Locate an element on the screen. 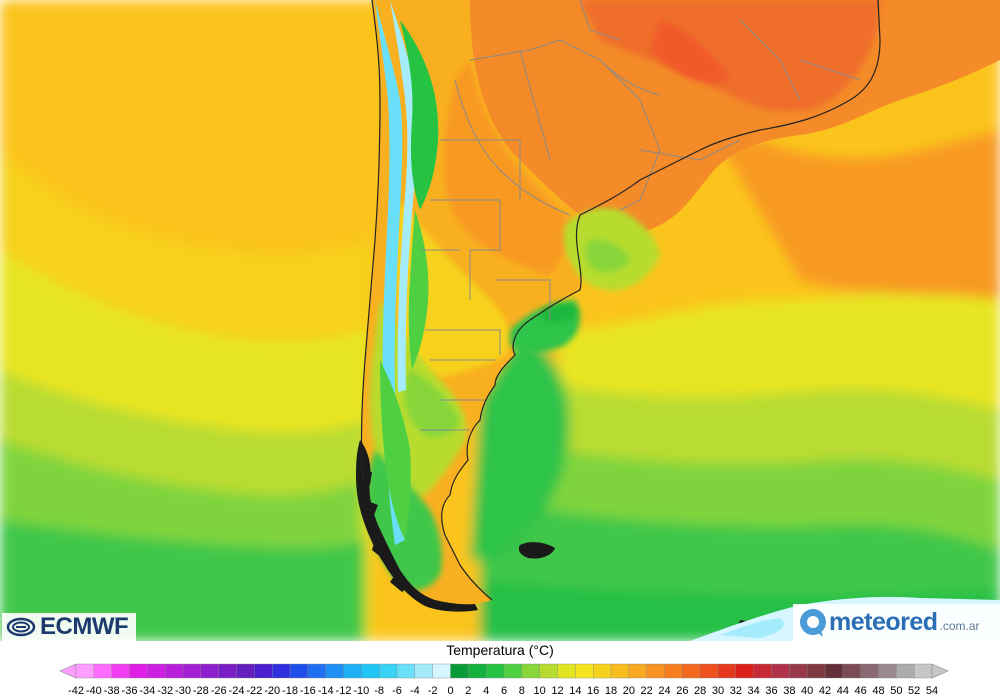  legend-tick-label: -6 is located at coordinates (397, 691).